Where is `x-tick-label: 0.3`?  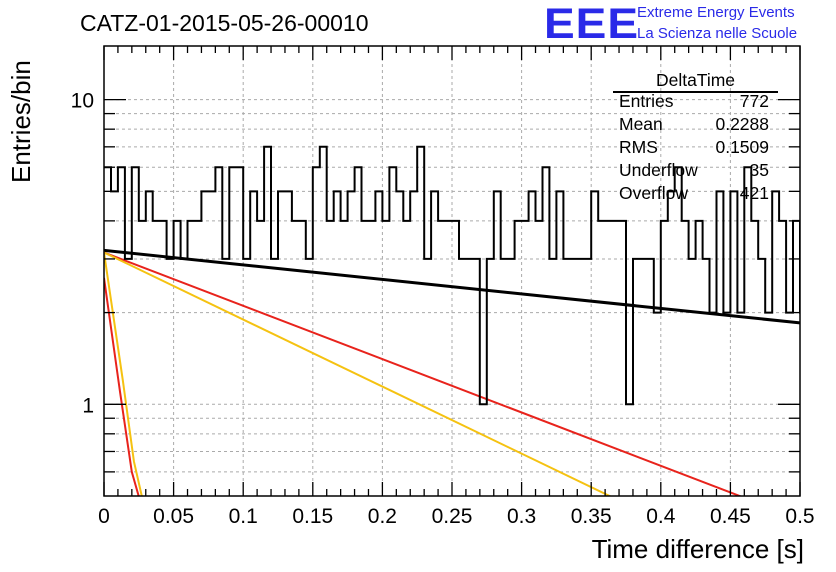
x-tick-label: 0.3 is located at coordinates (521, 516).